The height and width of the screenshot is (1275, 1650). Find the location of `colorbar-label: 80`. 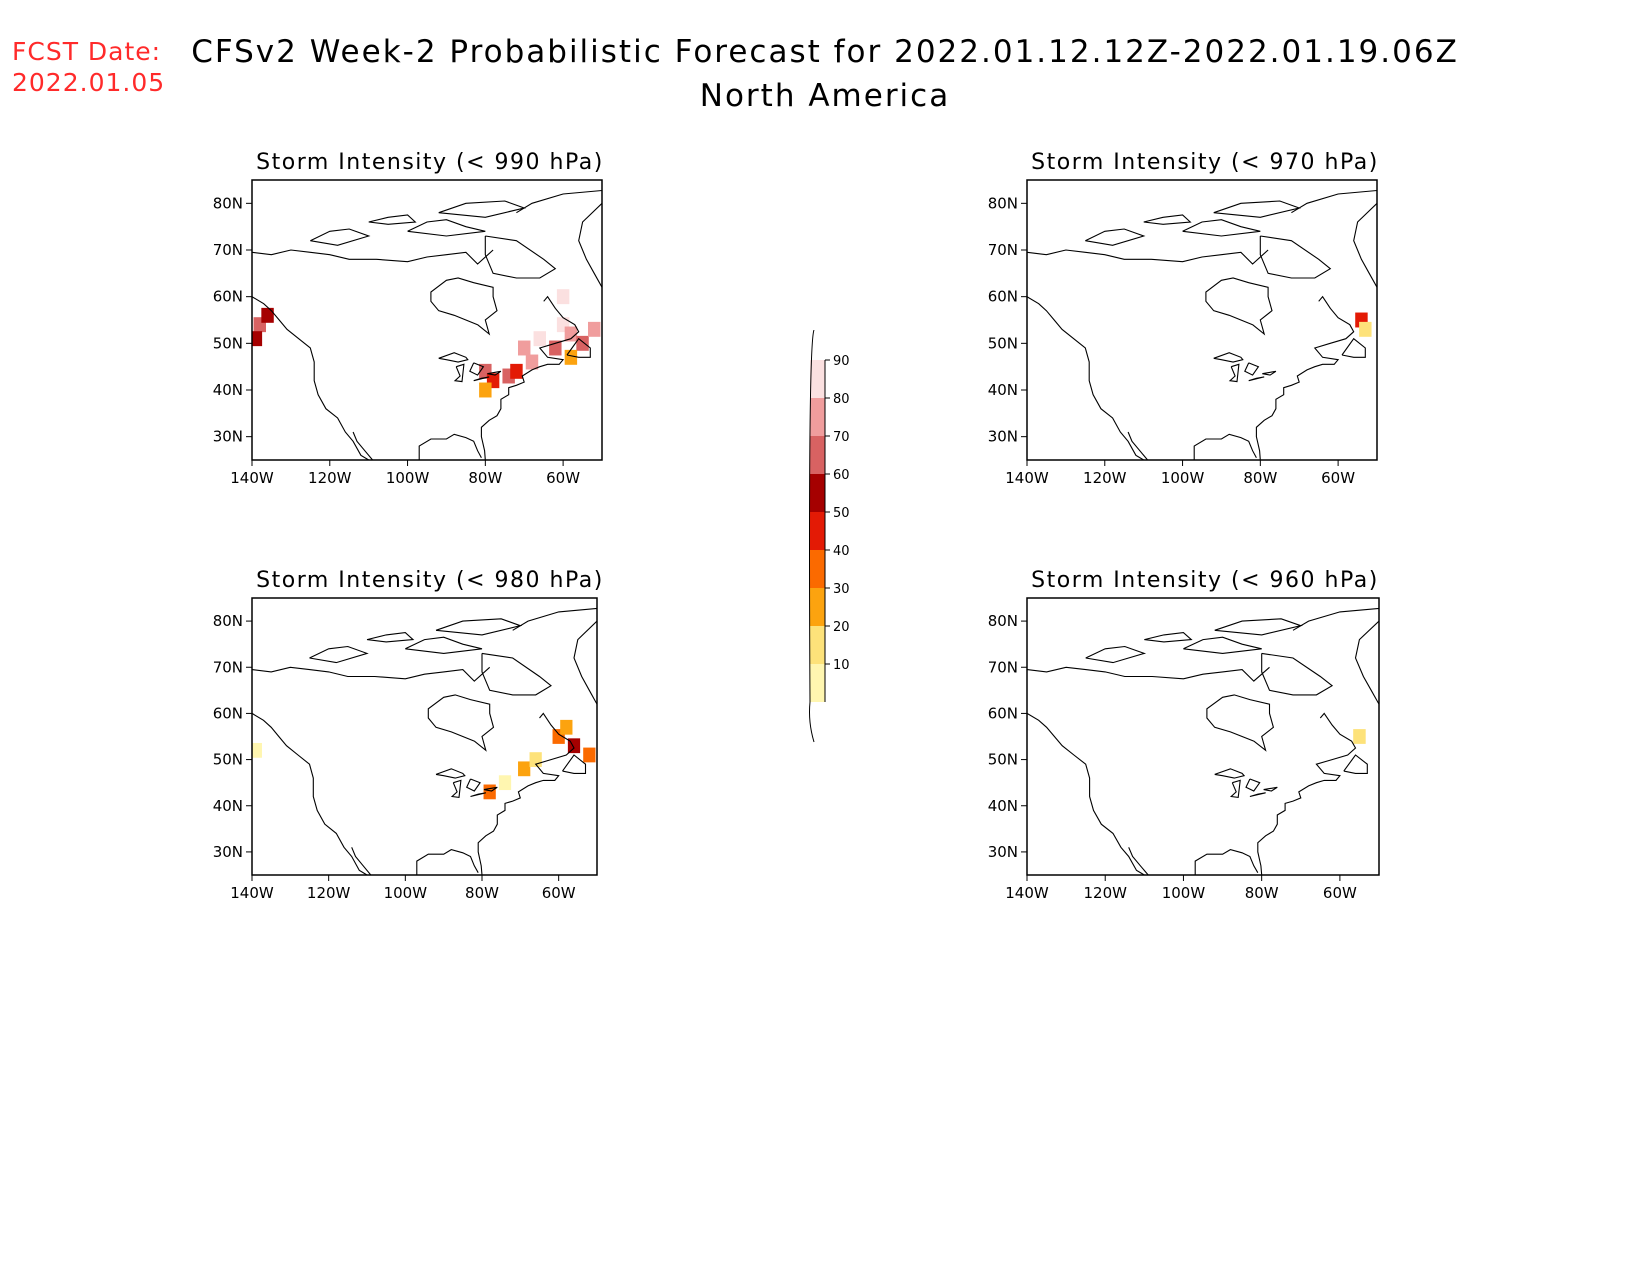

colorbar-label: 80 is located at coordinates (841, 399).